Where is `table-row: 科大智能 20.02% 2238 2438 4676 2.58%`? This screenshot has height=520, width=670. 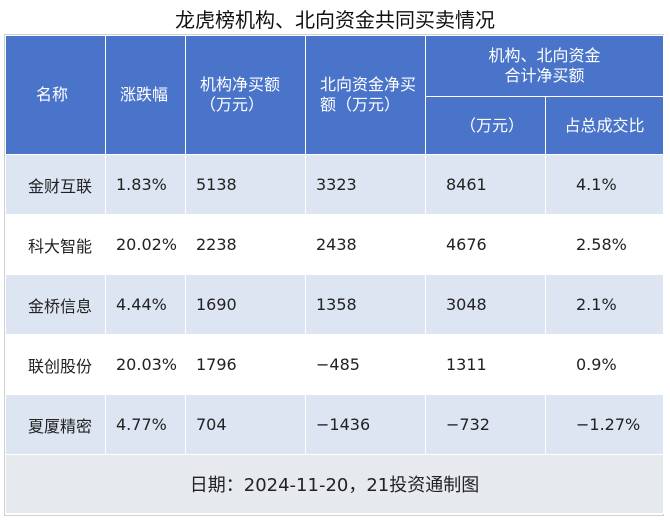 table-row: 科大智能 20.02% 2238 2438 4676 2.58% is located at coordinates (335, 244).